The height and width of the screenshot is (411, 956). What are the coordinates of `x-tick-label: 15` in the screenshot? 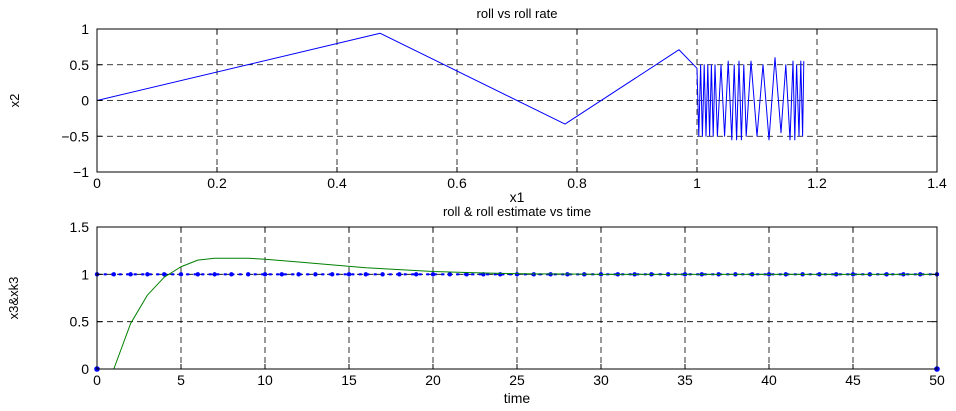 It's located at (349, 380).